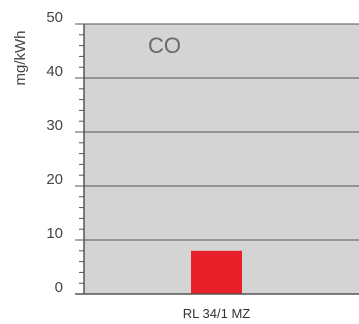  I want to click on y-tick-label-10: 10, so click(54, 233).